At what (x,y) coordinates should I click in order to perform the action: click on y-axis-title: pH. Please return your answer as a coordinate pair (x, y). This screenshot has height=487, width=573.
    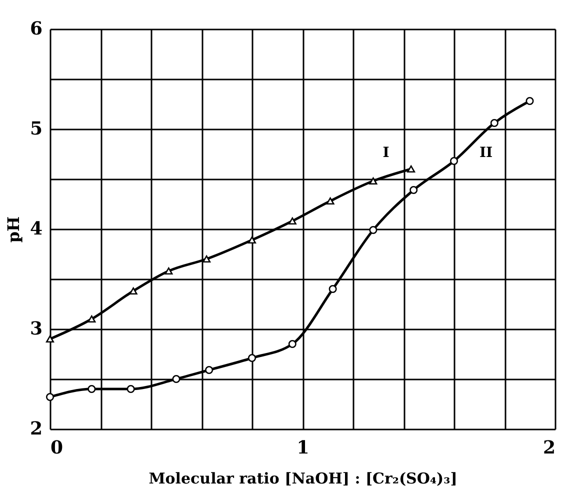
    Looking at the image, I should click on (13, 229).